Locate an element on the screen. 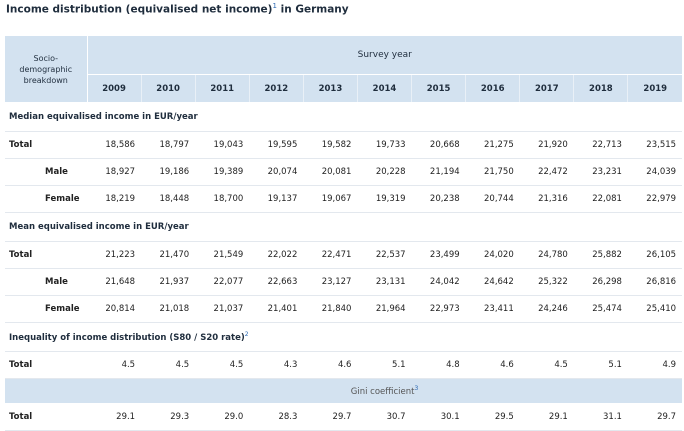 This screenshot has height=431, width=684. table-cell: 24,246 is located at coordinates (546, 309).